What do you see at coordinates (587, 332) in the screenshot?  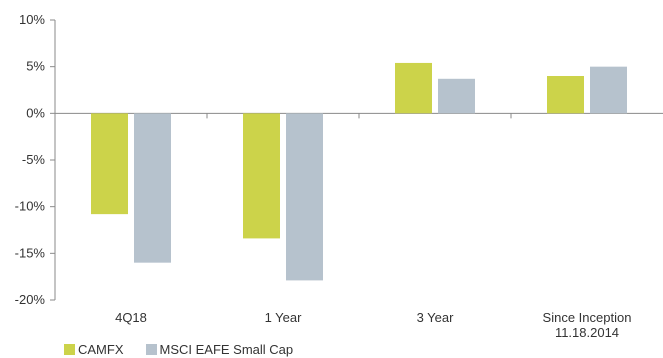 I see `x-category-label: 11.18.2014` at bounding box center [587, 332].